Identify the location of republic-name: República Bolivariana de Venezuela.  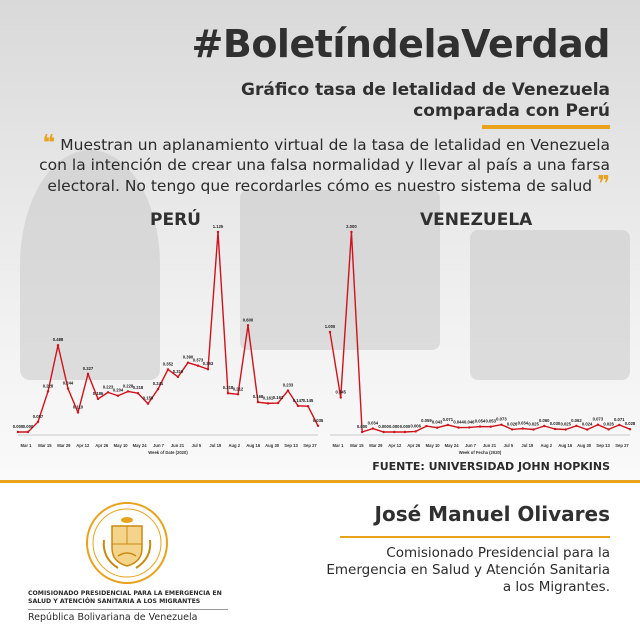
(128, 616).